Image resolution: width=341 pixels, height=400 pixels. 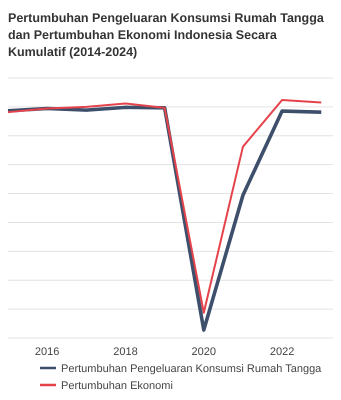 What do you see at coordinates (191, 369) in the screenshot?
I see `legend-label: Pertumbuhan Pengeluaran Konsumsi Rumah Tangga` at bounding box center [191, 369].